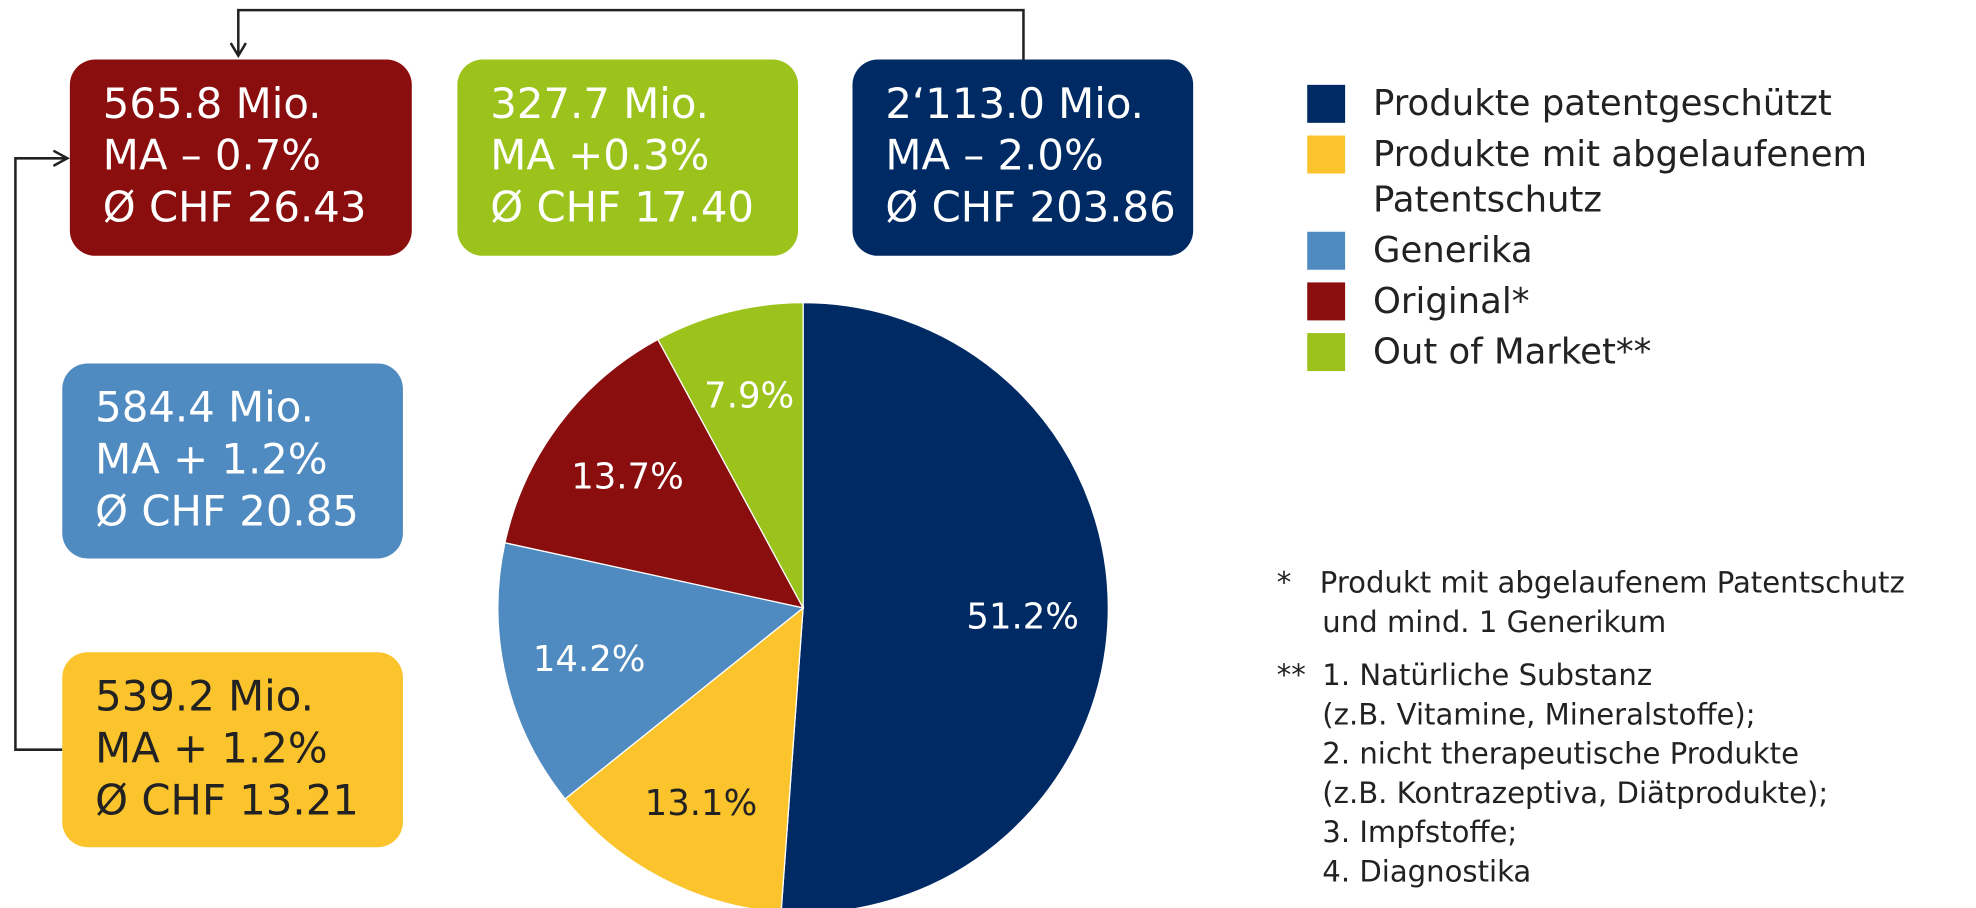 The height and width of the screenshot is (908, 1976). Describe the element at coordinates (1494, 622) in the screenshot. I see `footnote-line: und mind. 1 Generikum` at that location.